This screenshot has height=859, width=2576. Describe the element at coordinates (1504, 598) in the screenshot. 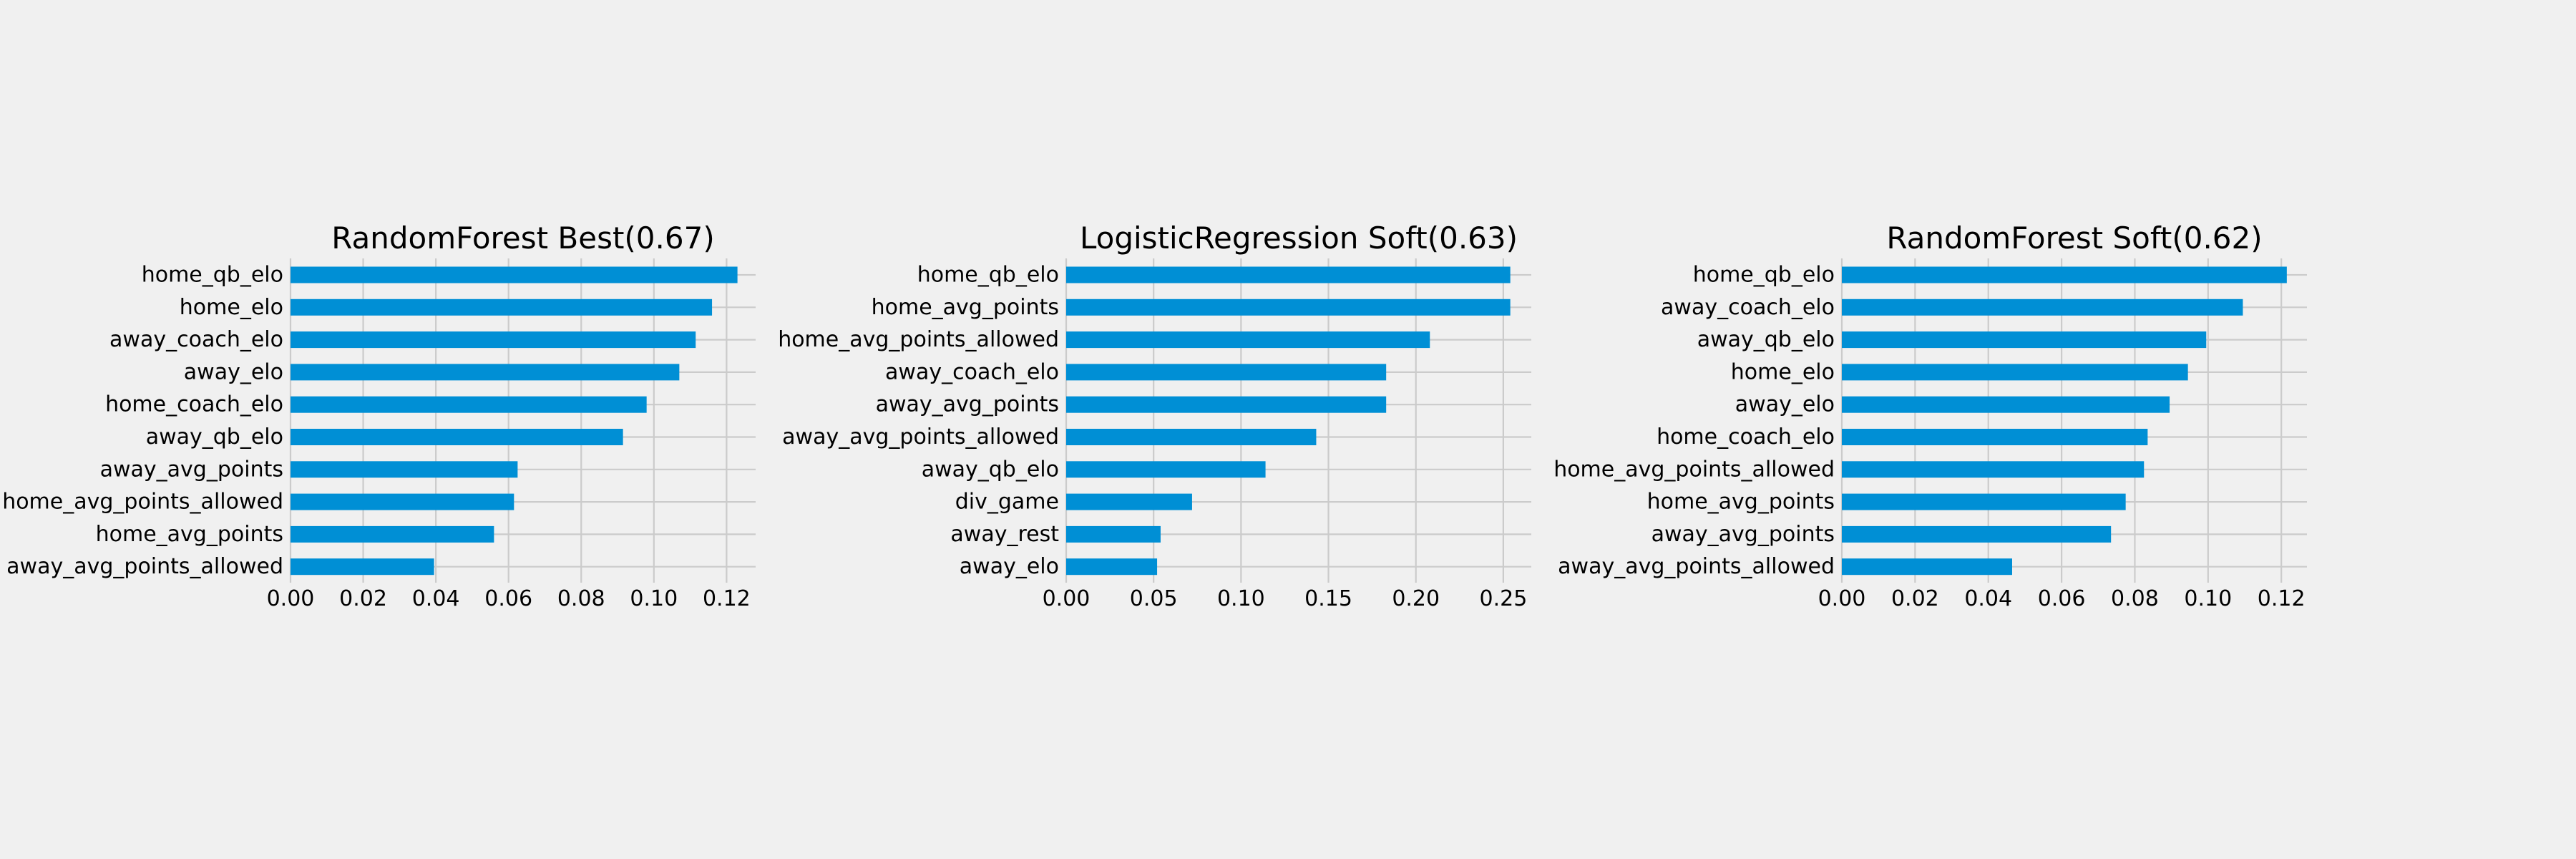

I see `x-tick-label: 0.25` at that location.